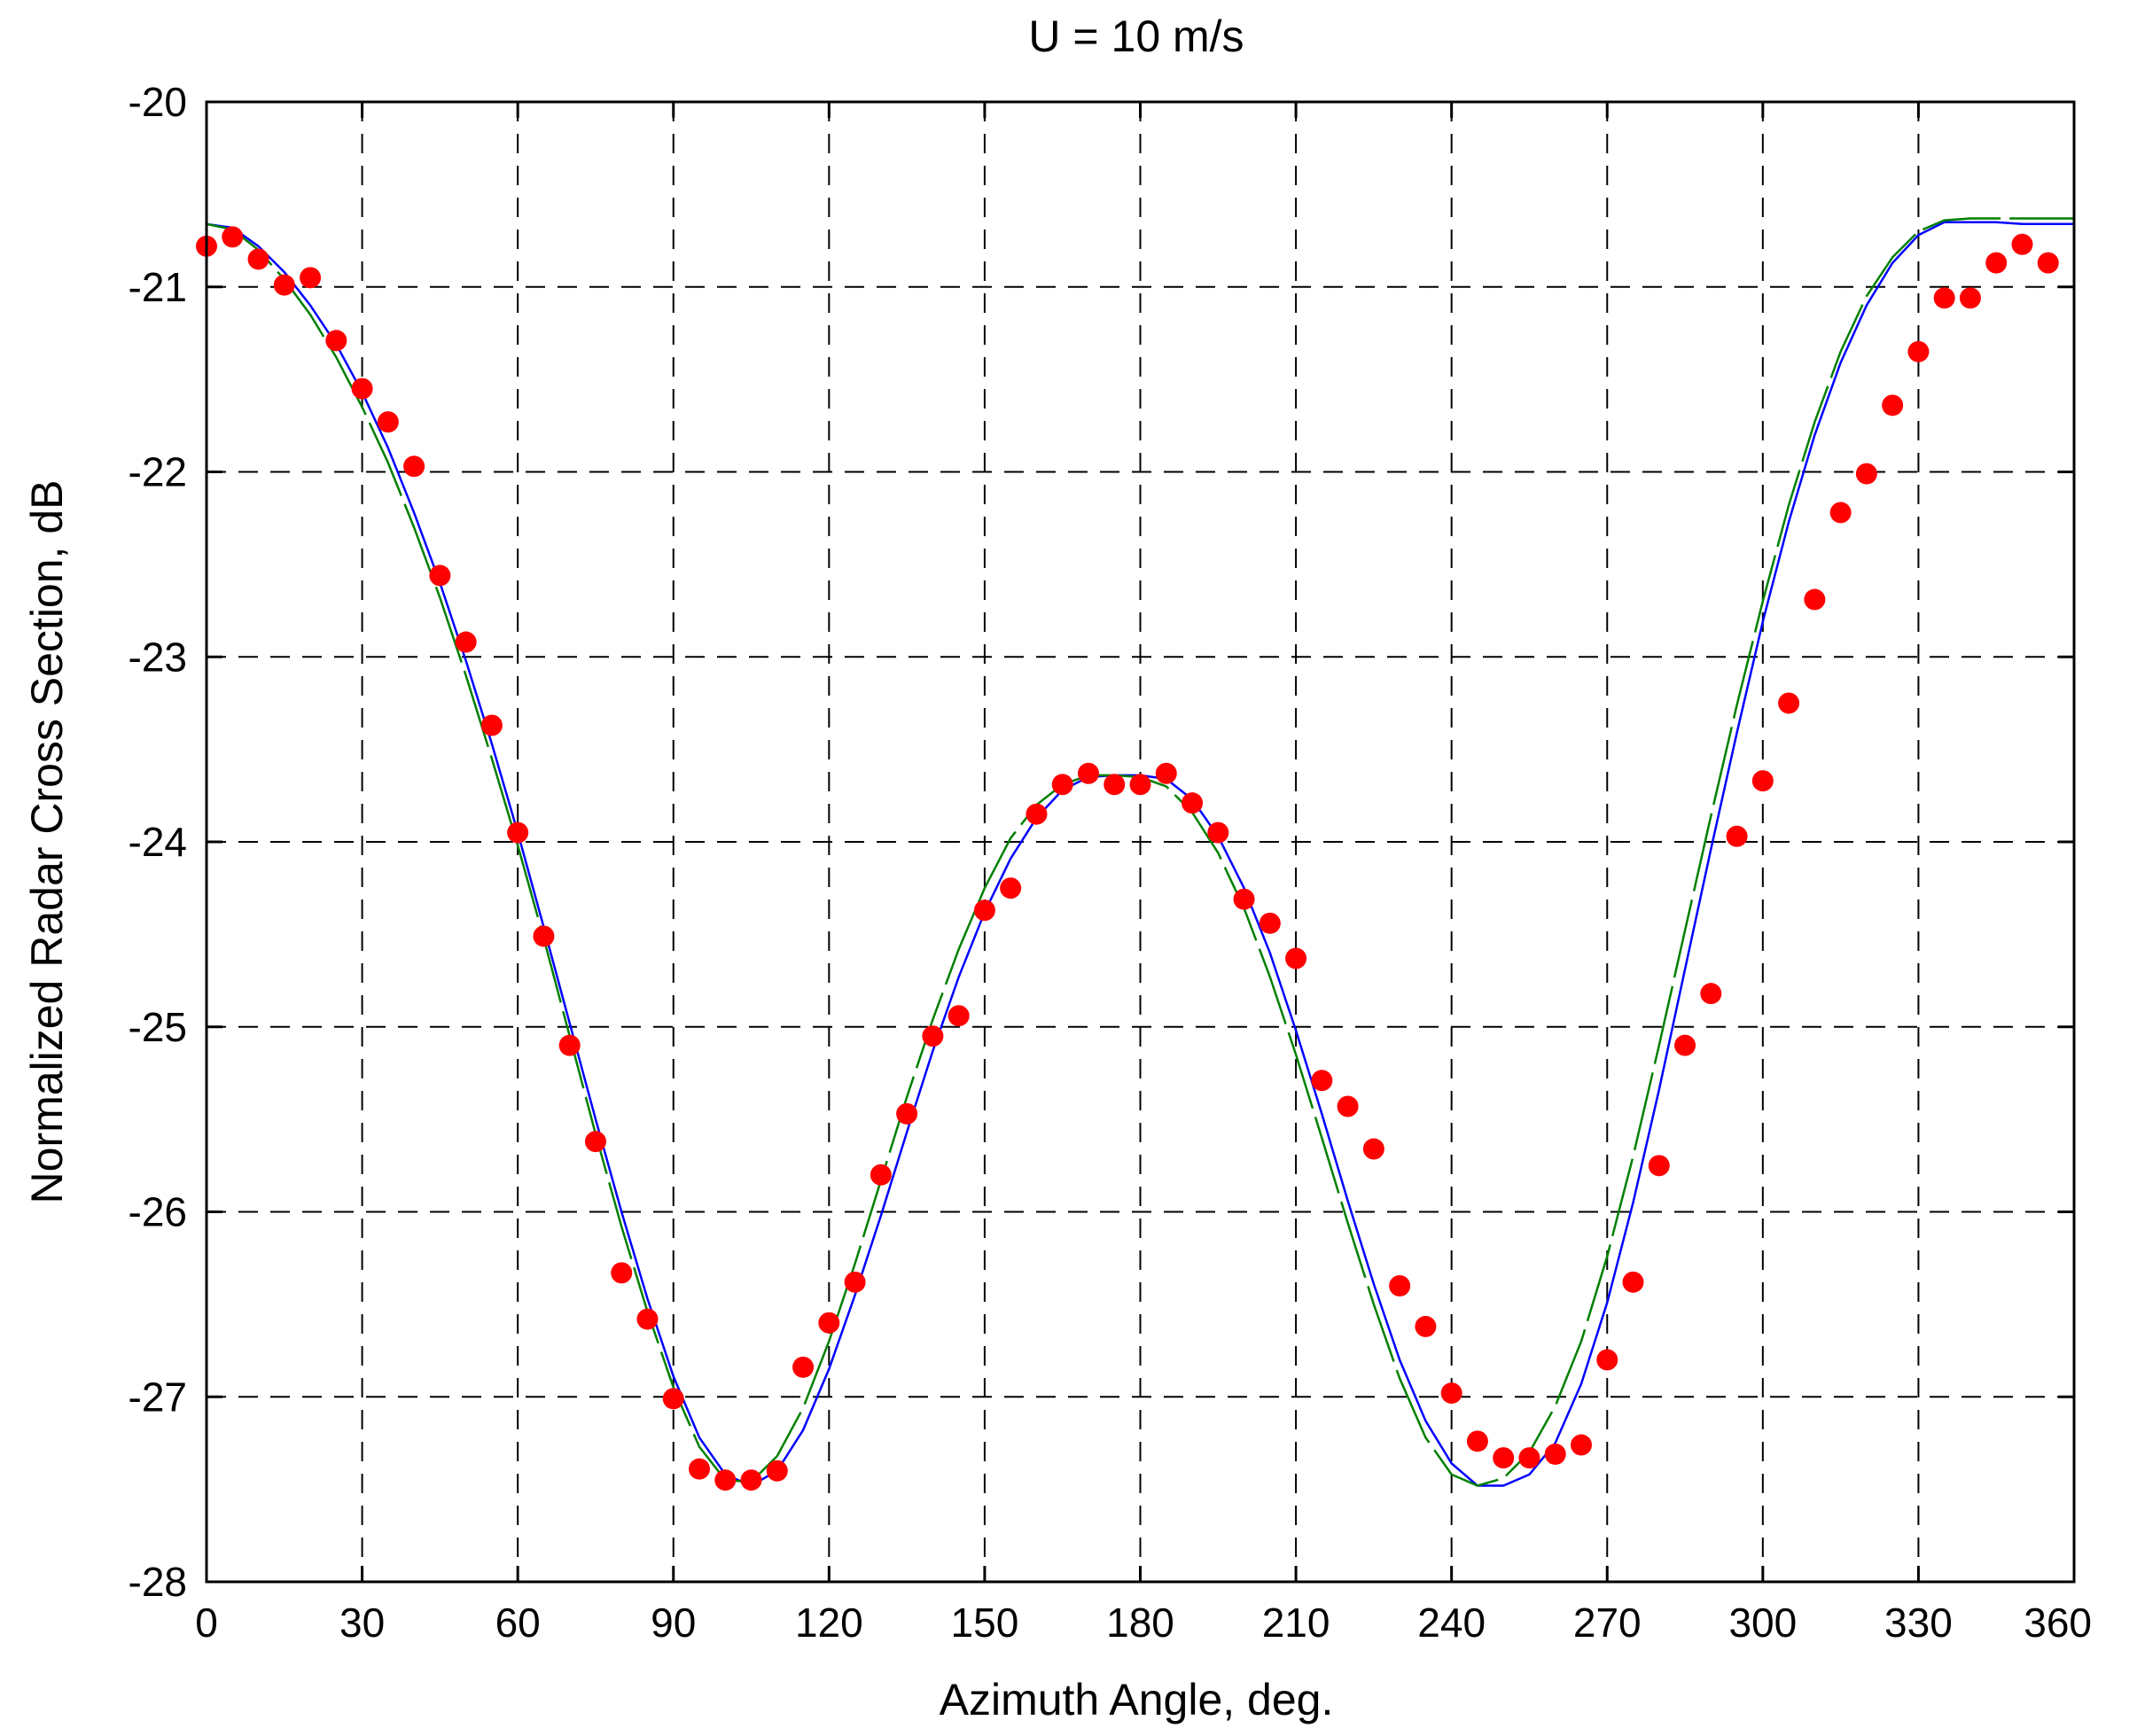  I want to click on y-tick-label: -28, so click(158, 1582).